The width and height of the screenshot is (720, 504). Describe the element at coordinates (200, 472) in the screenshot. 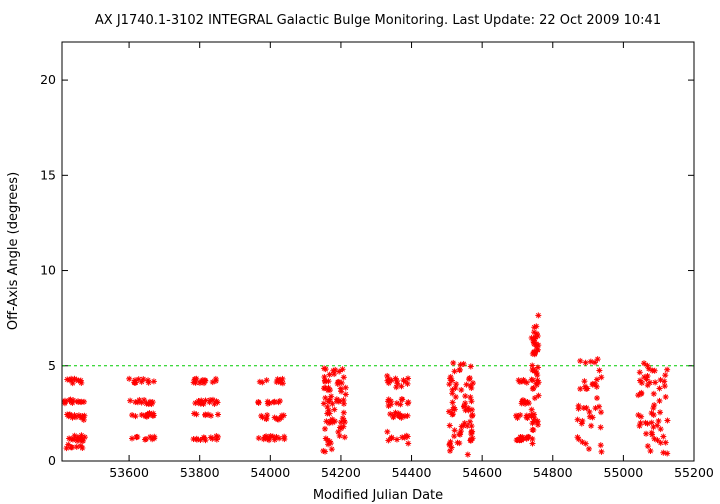

I see `x-tick-label: 53800` at that location.